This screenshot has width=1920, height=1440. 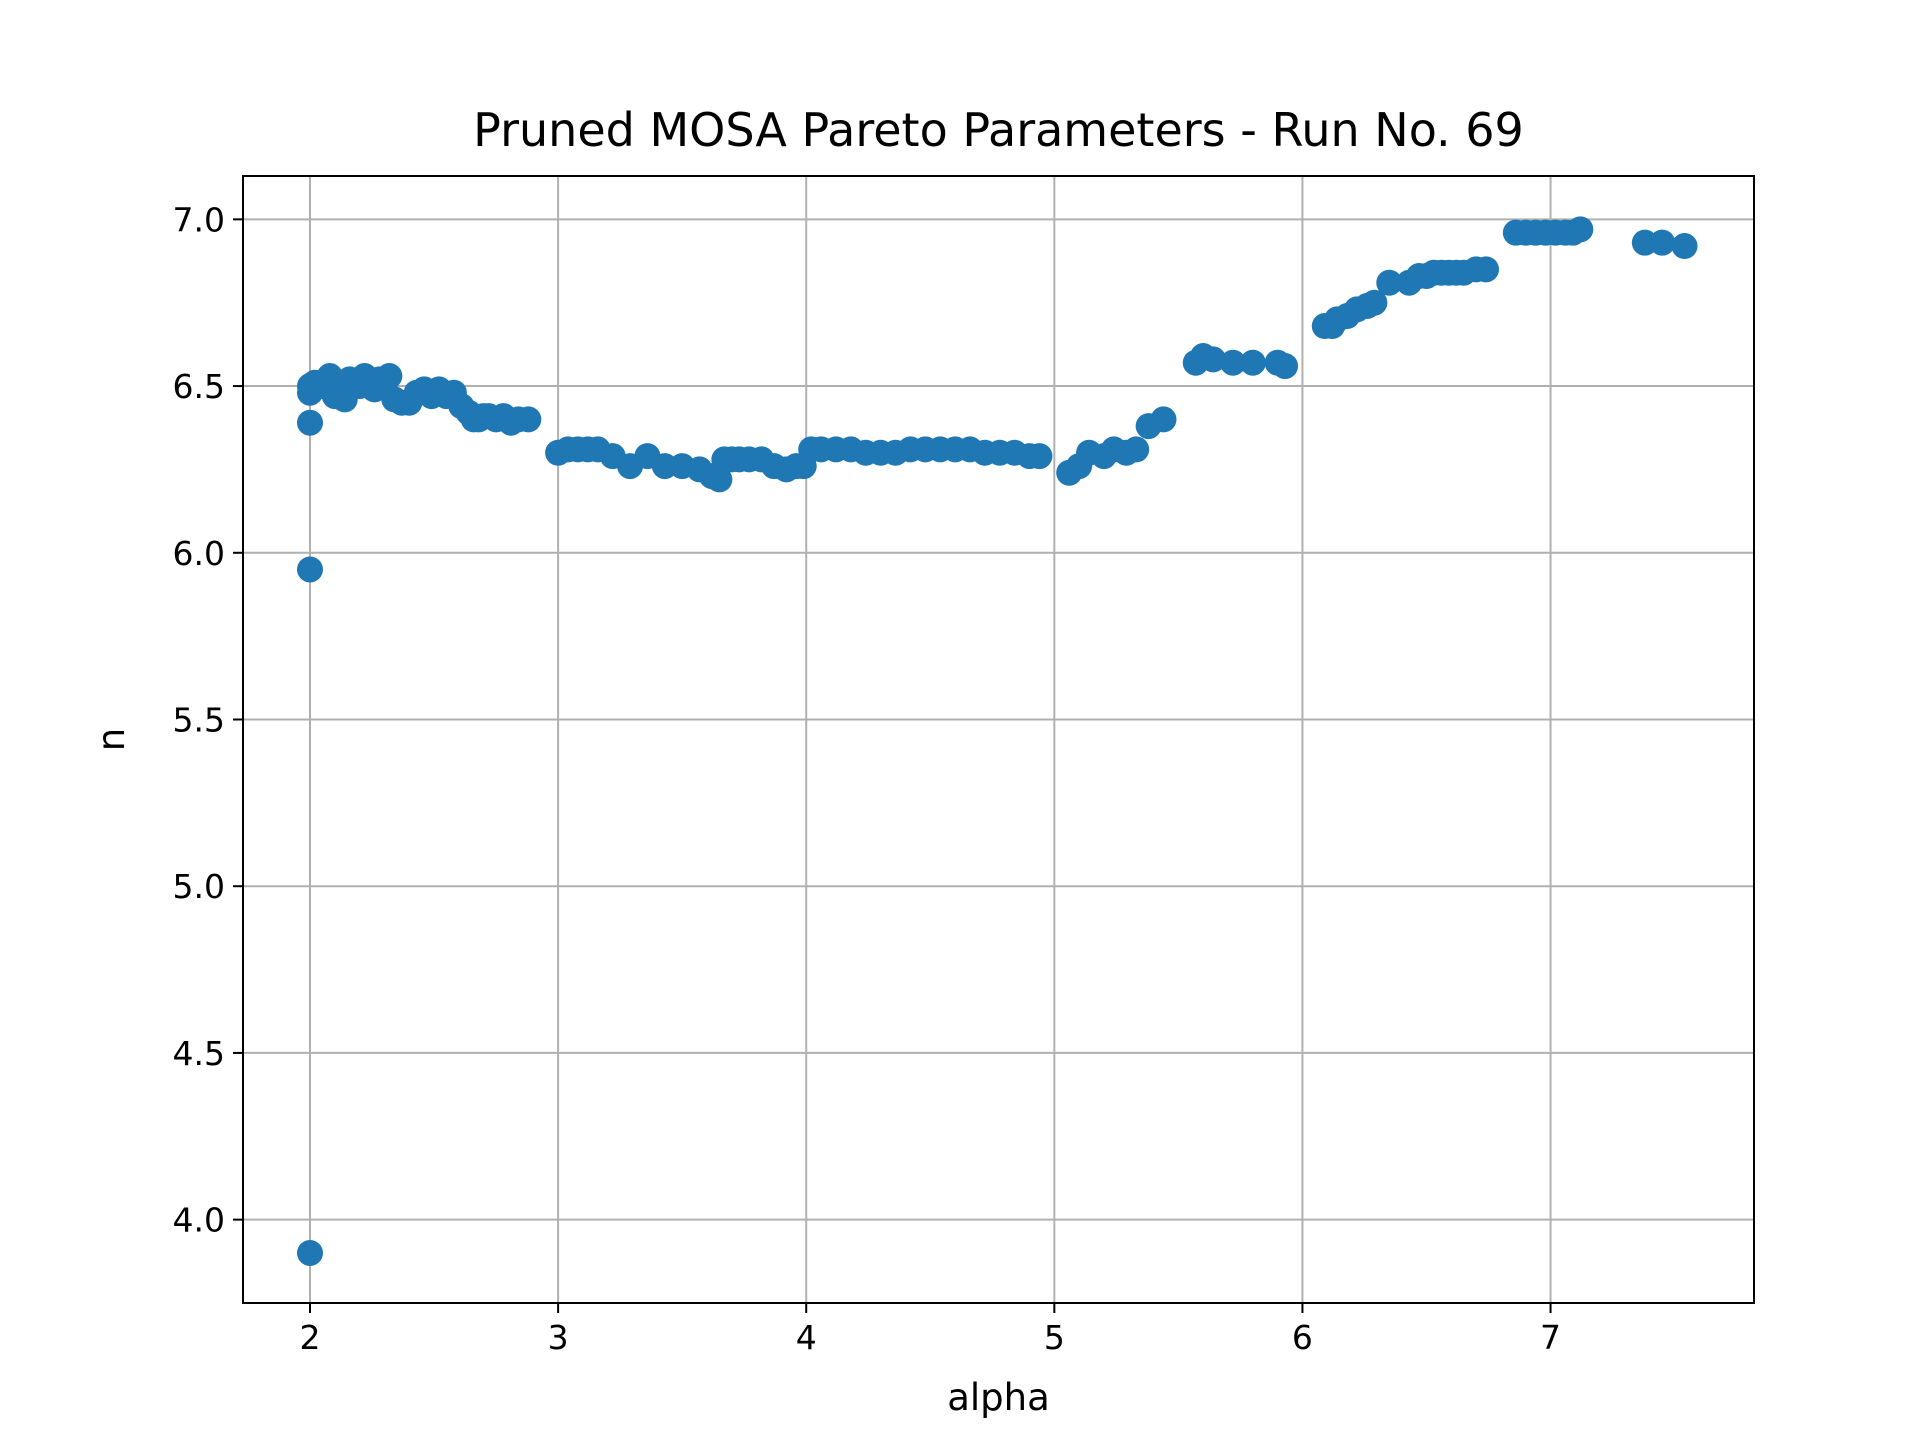 What do you see at coordinates (1302, 1337) in the screenshot?
I see `x-tick-label: 6` at bounding box center [1302, 1337].